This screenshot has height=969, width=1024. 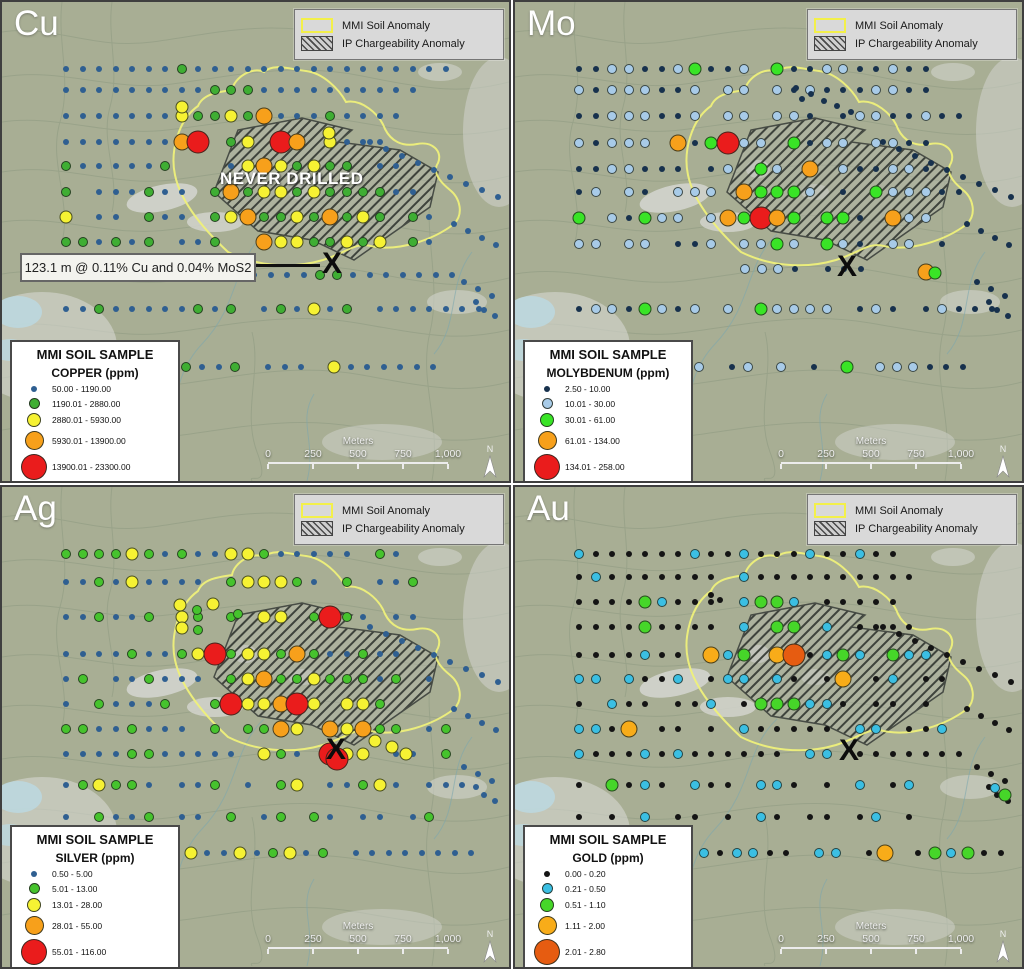 What do you see at coordinates (72, 874) in the screenshot?
I see `legend-class-range: 0.50 - 5.00` at bounding box center [72, 874].